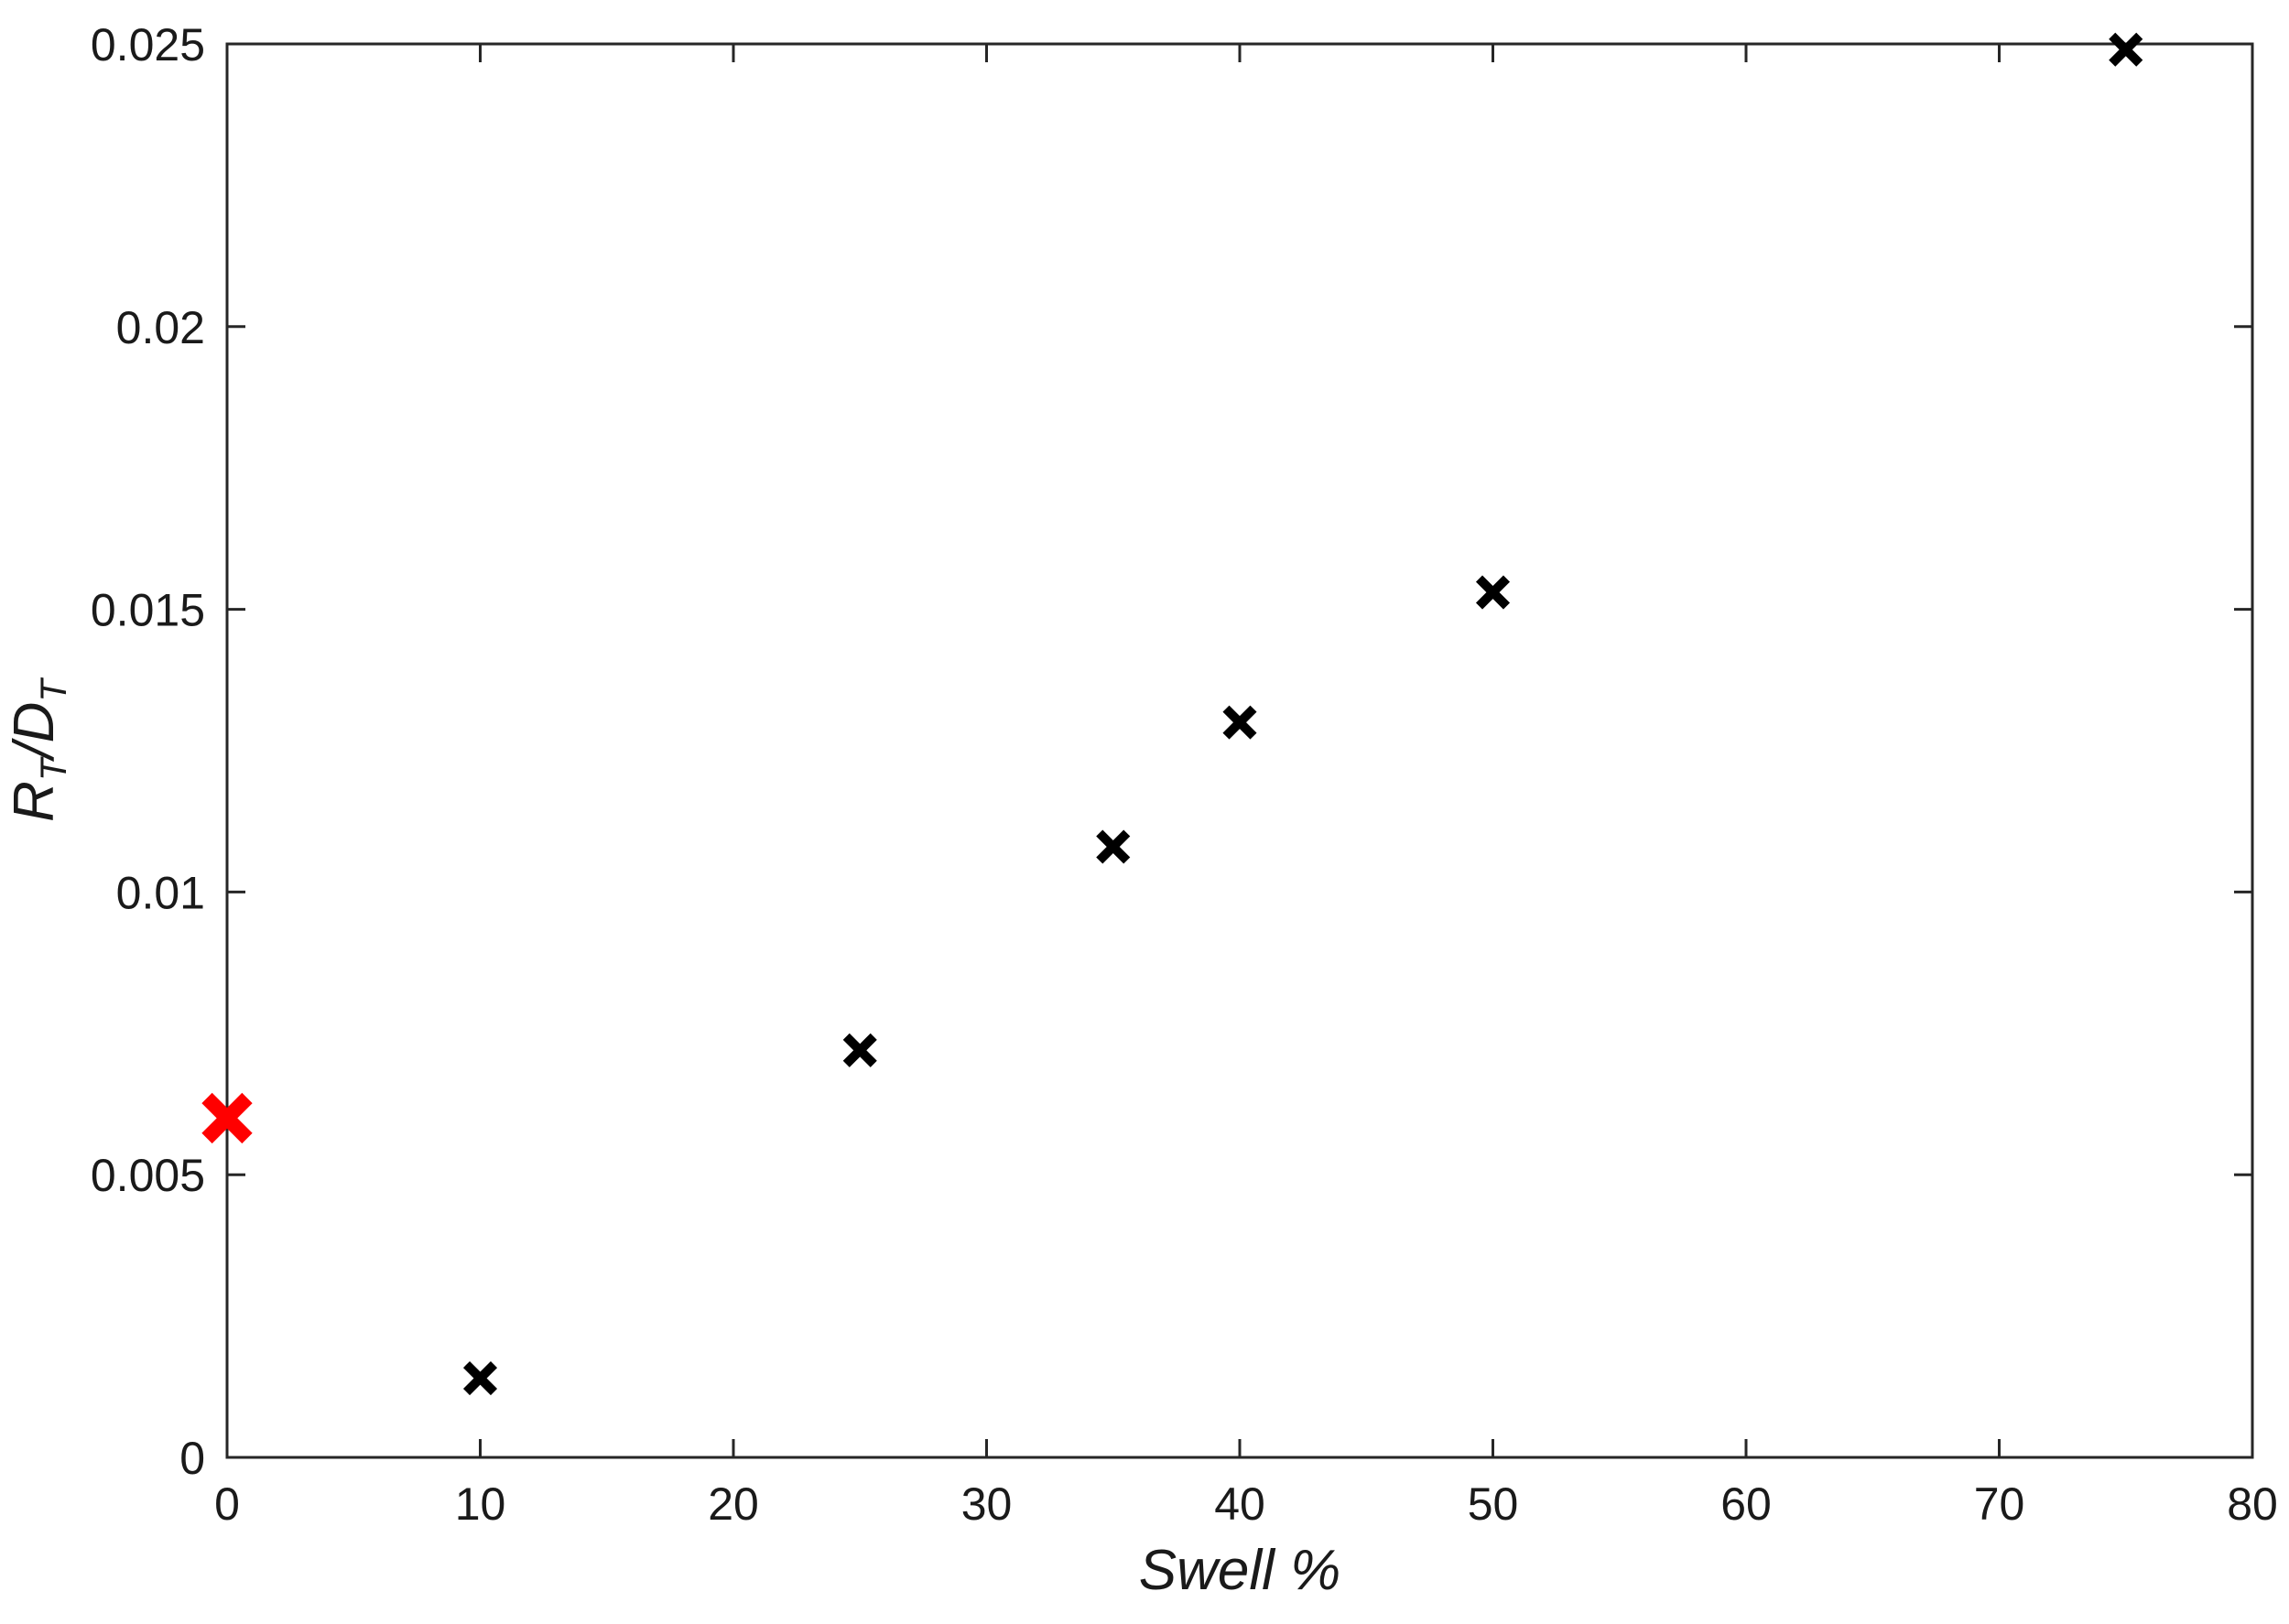  I want to click on highlighted-data-point, so click(227, 1118).